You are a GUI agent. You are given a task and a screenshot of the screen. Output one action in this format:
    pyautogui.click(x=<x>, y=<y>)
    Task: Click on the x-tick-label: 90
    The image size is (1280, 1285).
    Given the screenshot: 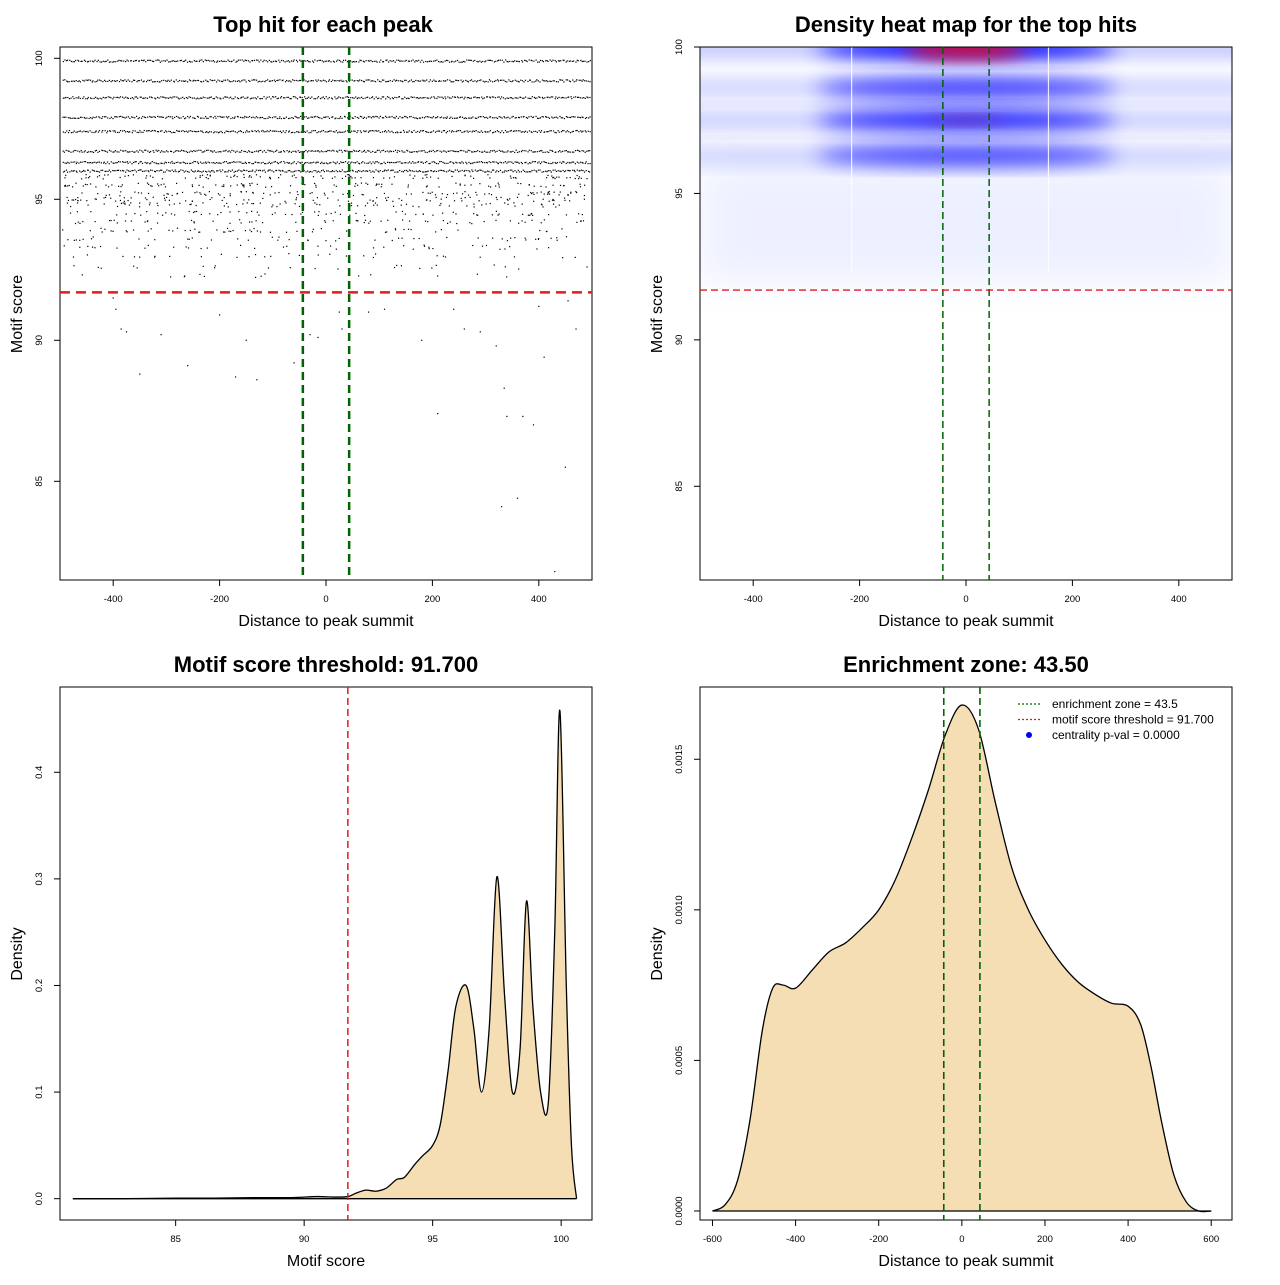 What is the action you would take?
    pyautogui.click(x=304, y=1239)
    